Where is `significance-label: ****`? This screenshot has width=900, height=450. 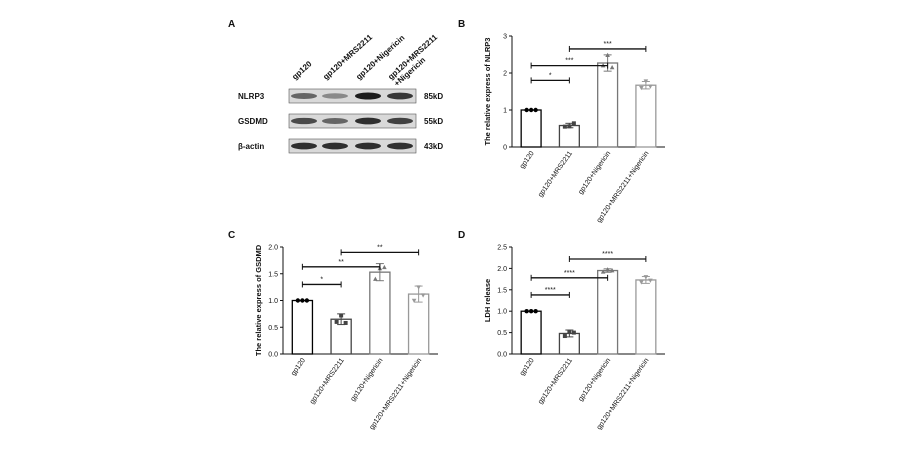
significance-label: **** is located at coordinates (569, 273).